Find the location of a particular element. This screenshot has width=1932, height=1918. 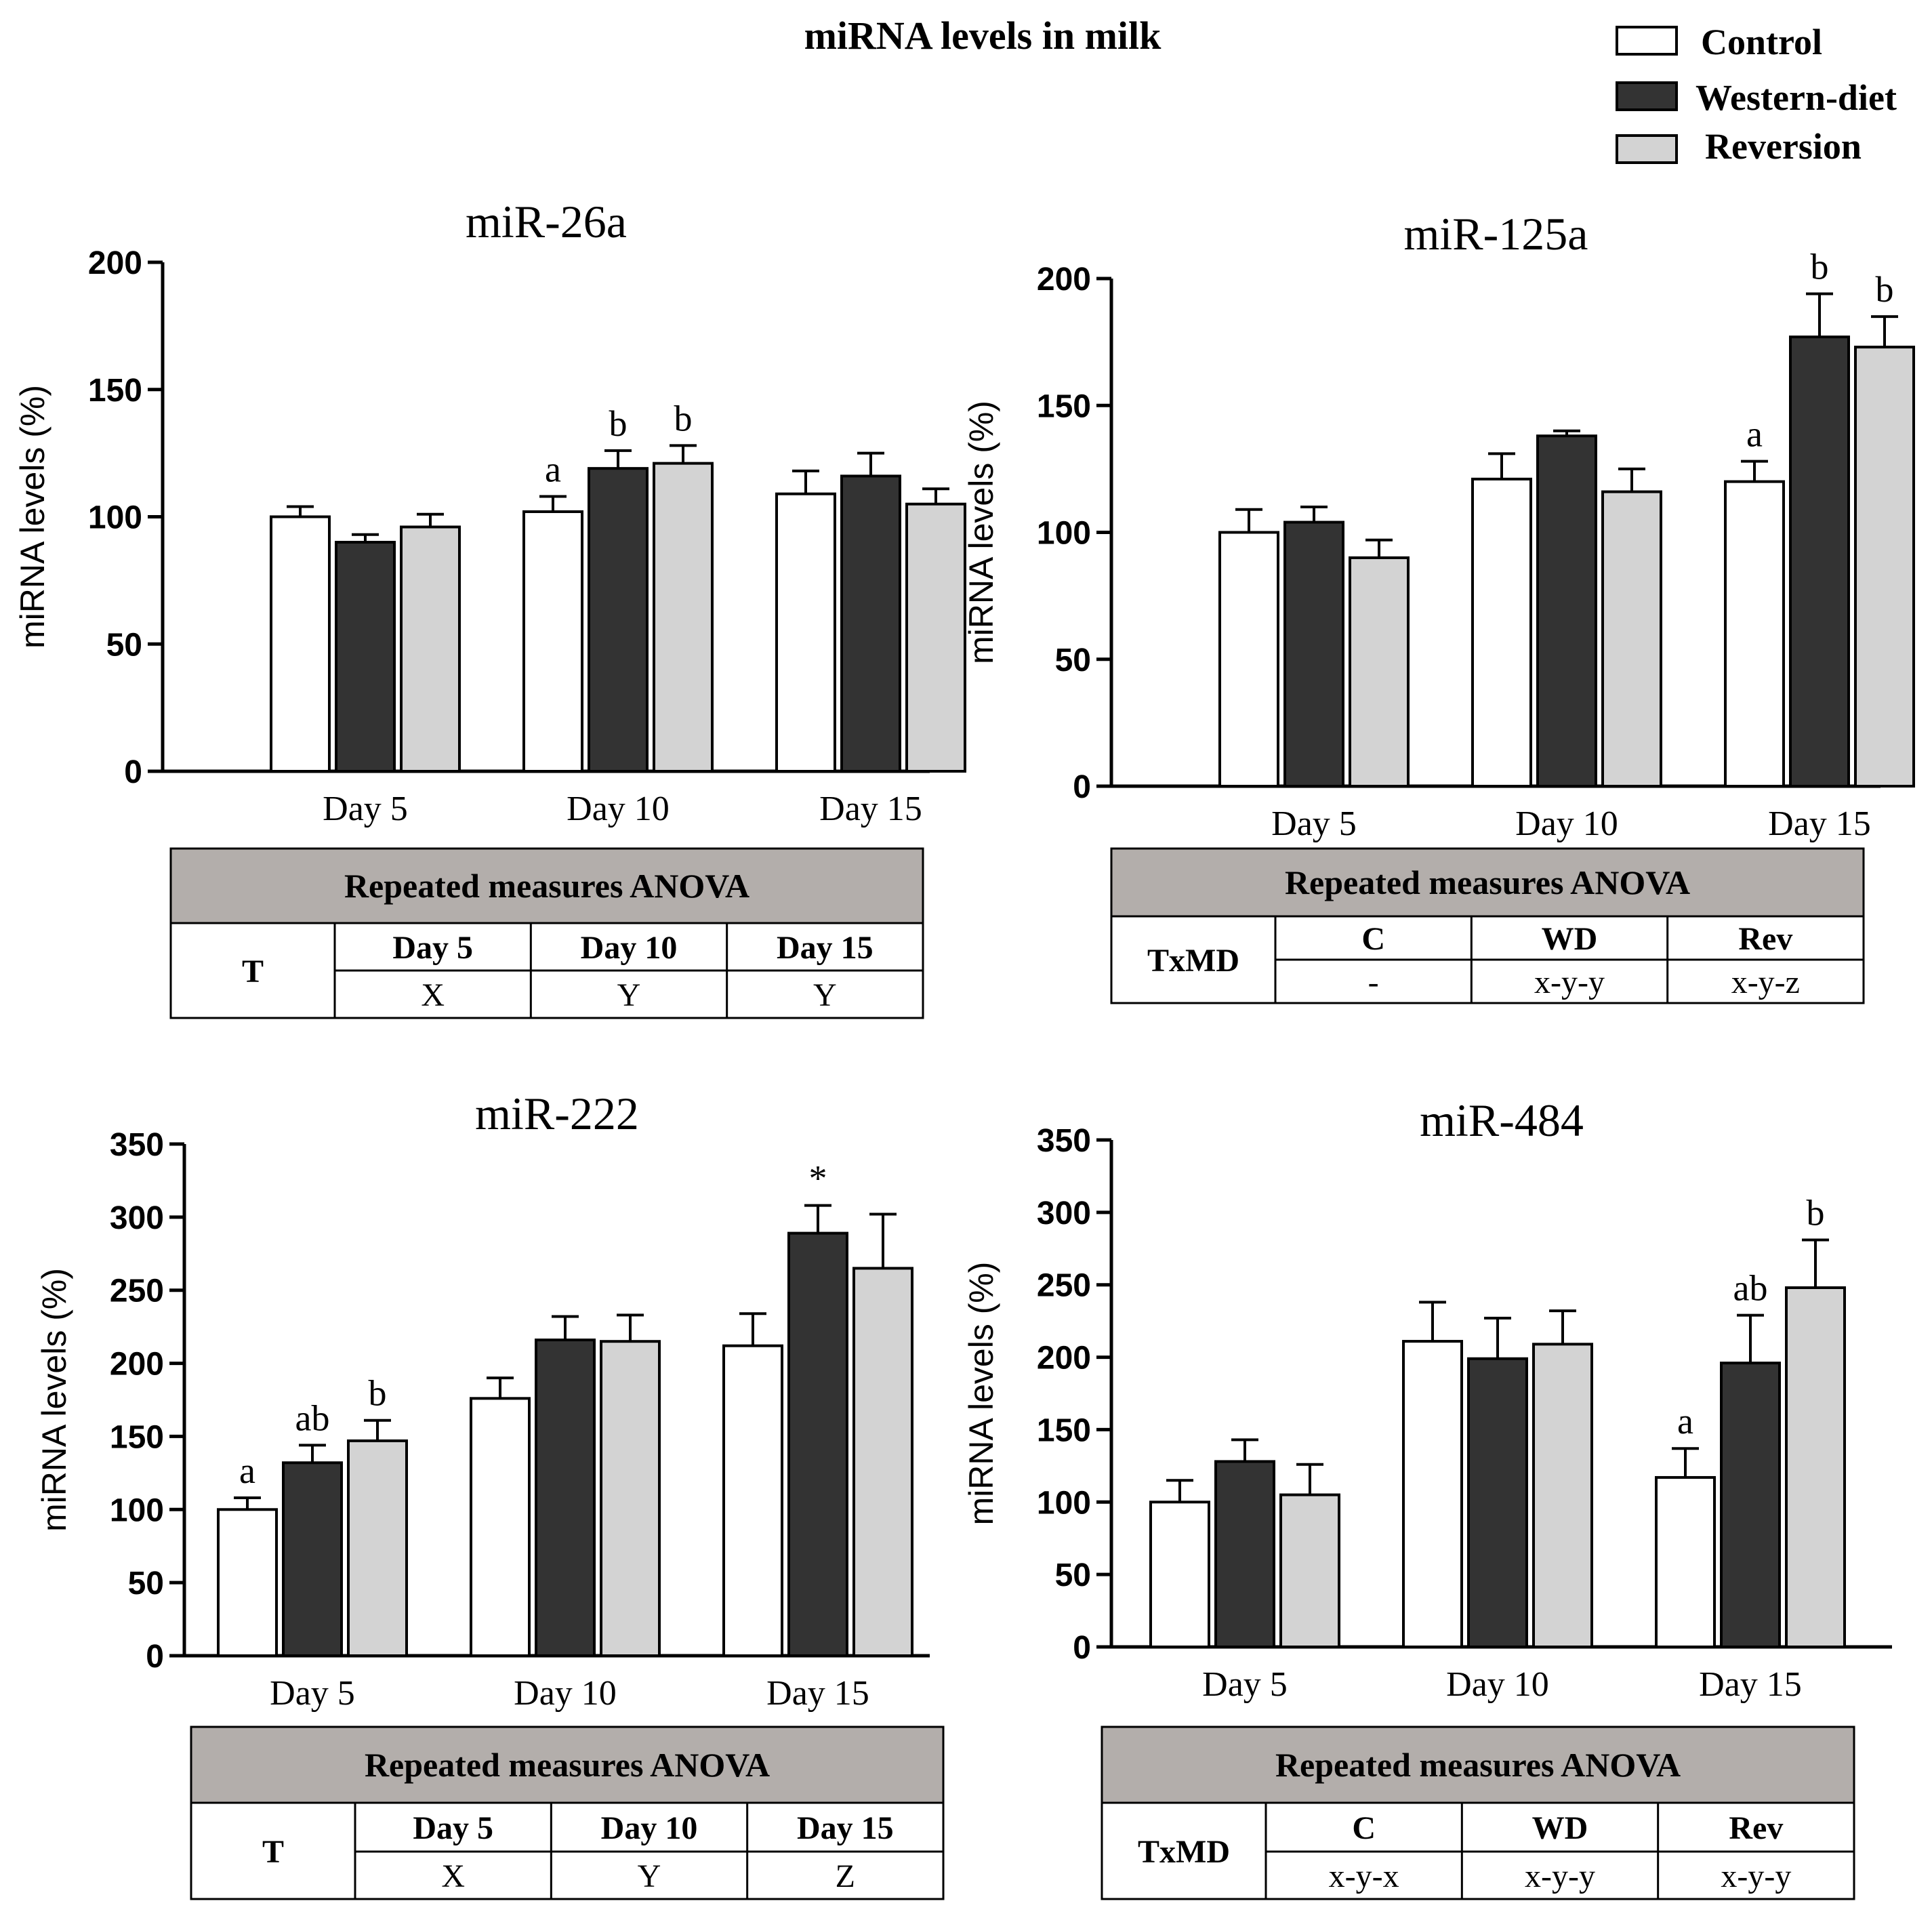

anova-table-value: x-y-z is located at coordinates (1766, 982).